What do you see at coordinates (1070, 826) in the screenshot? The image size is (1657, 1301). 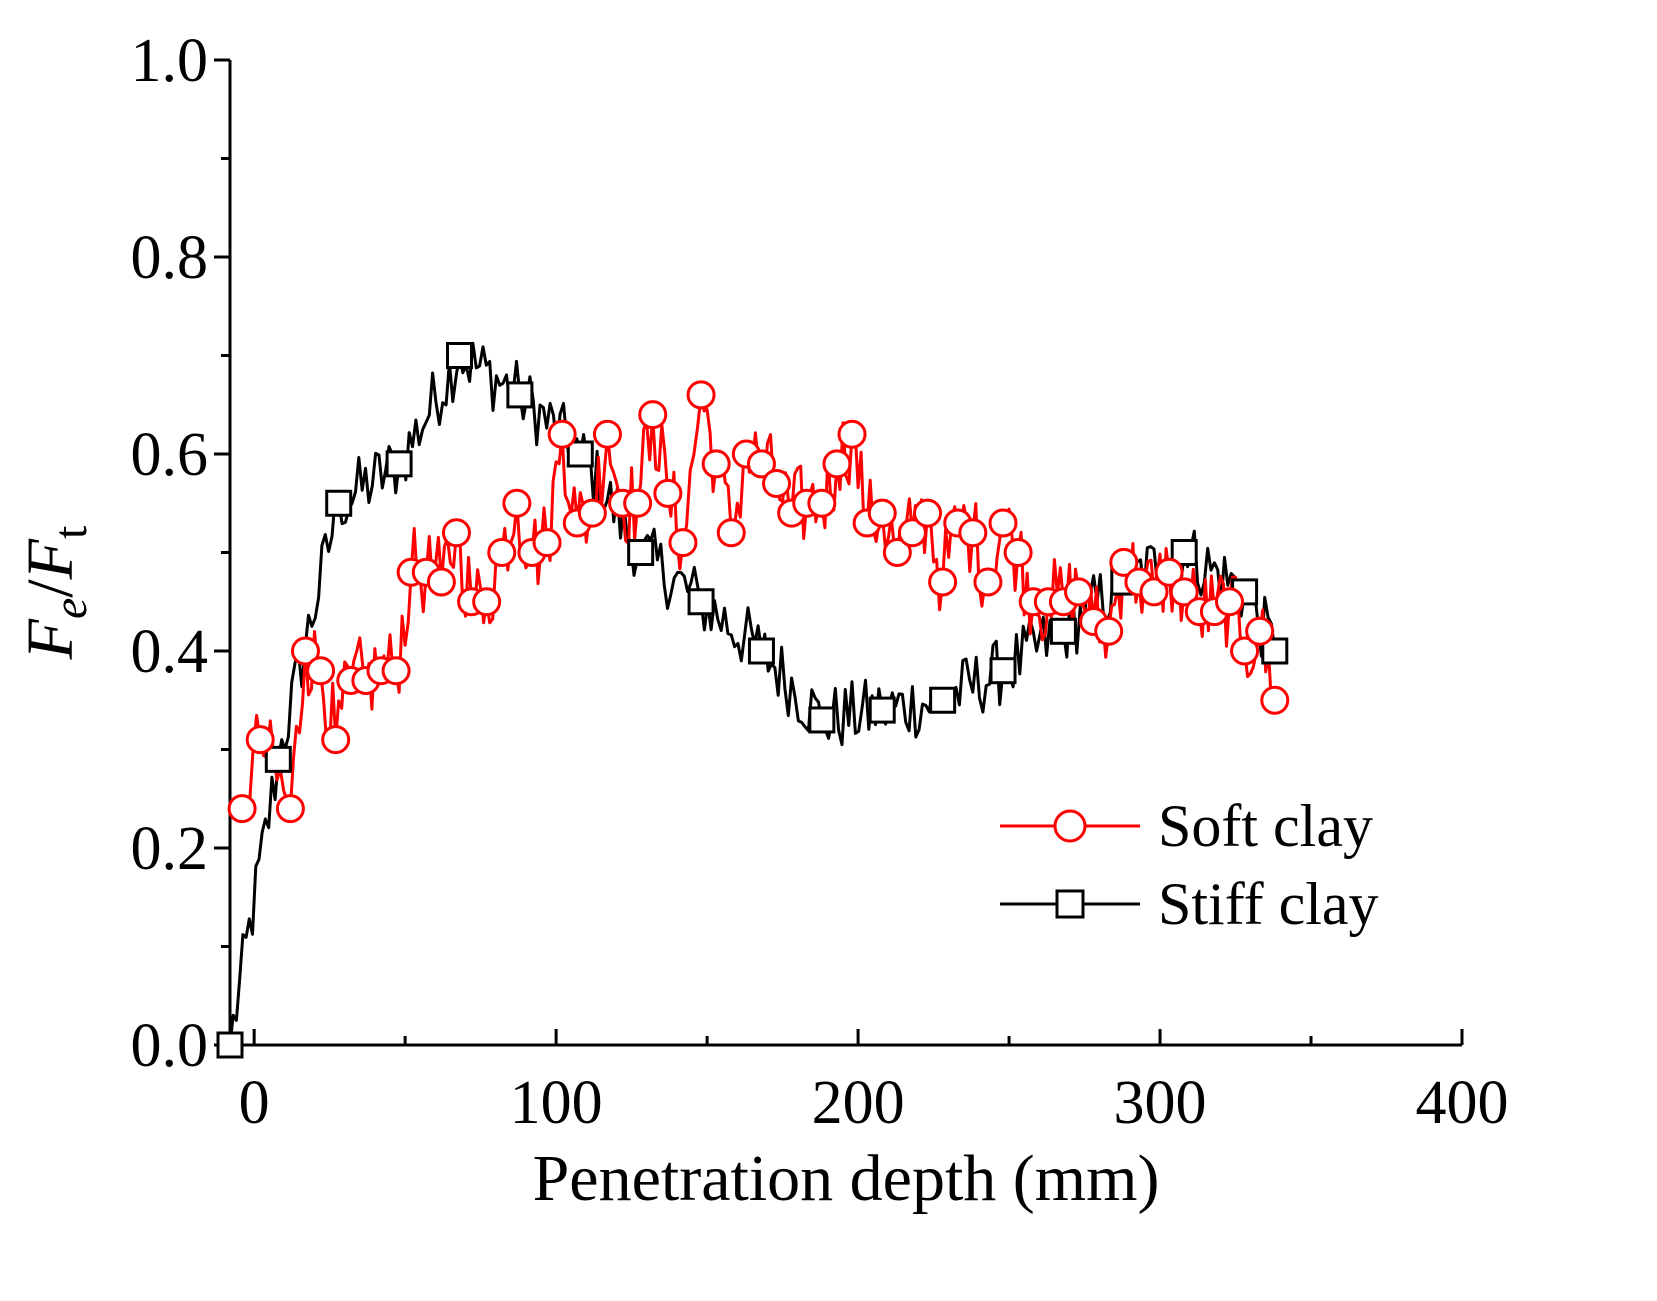 I see `legend-marker-soft-clay` at bounding box center [1070, 826].